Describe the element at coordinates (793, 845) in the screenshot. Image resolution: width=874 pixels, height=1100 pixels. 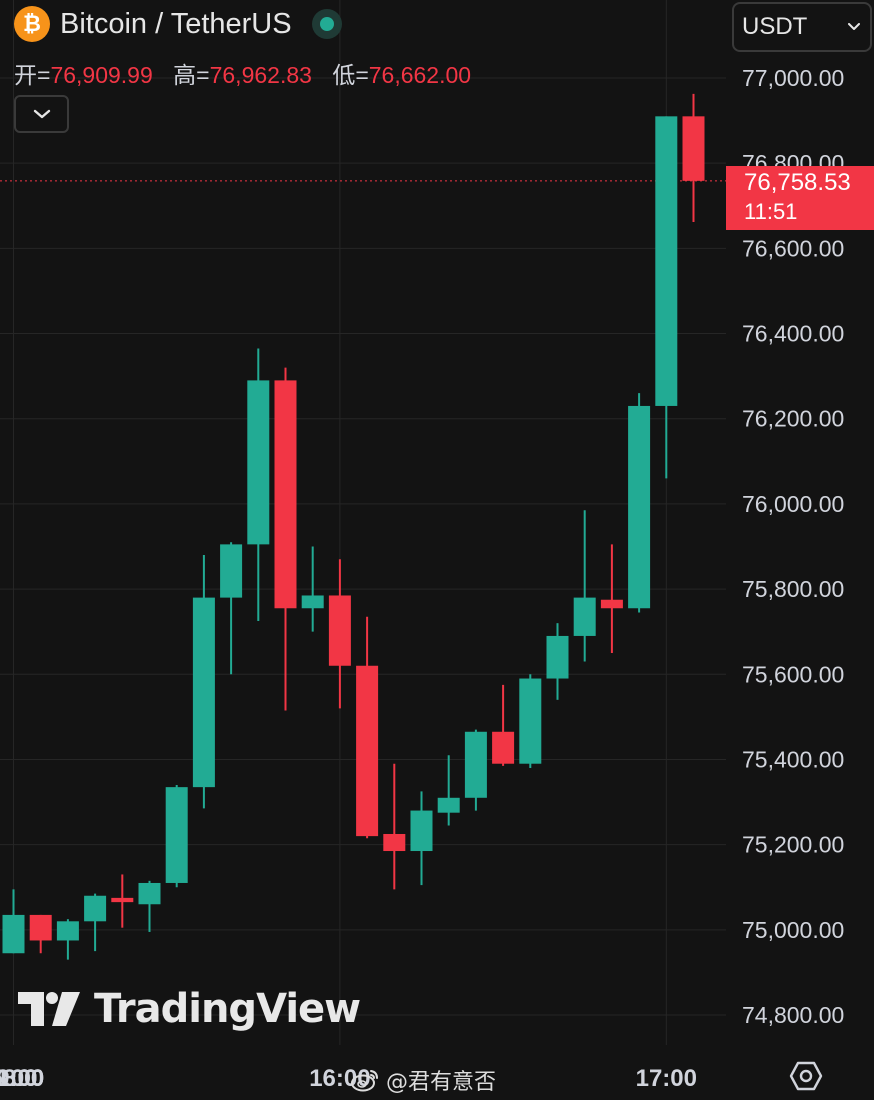
I see `y-tick-label: 75,200.00` at that location.